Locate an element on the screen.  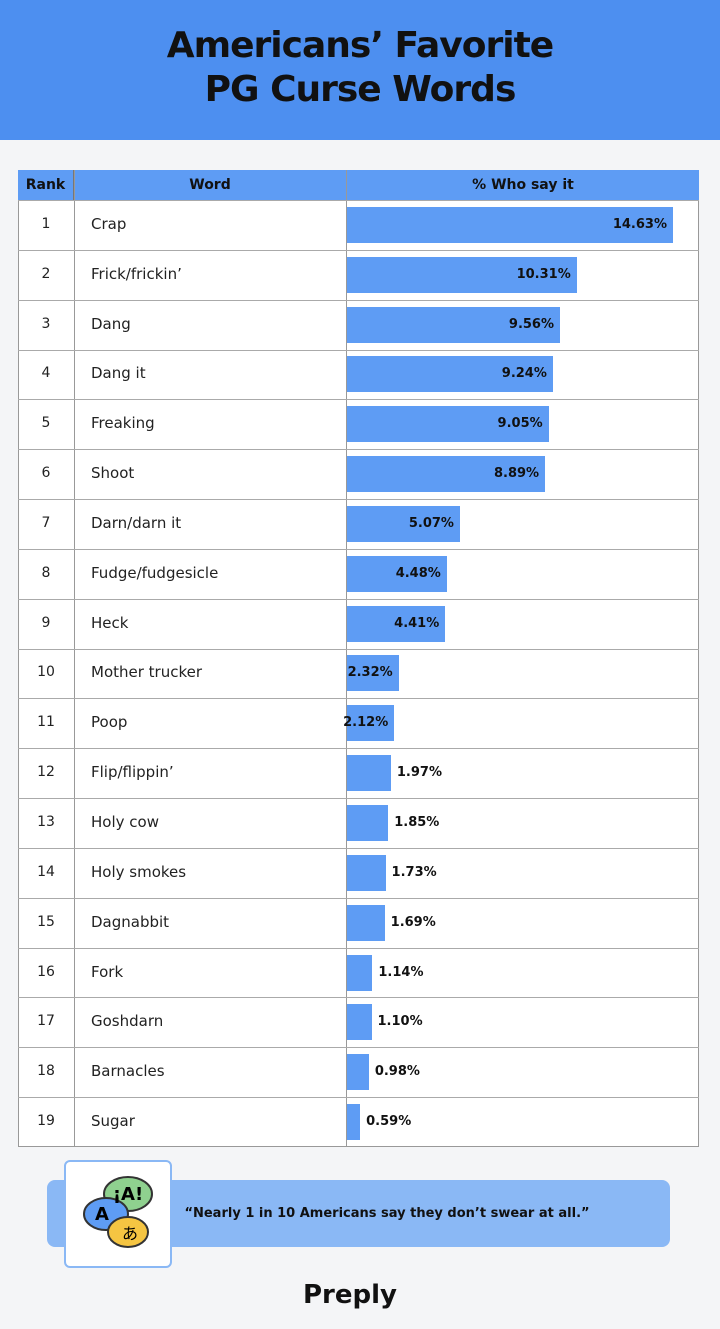
rank: 13 is located at coordinates (46, 822).